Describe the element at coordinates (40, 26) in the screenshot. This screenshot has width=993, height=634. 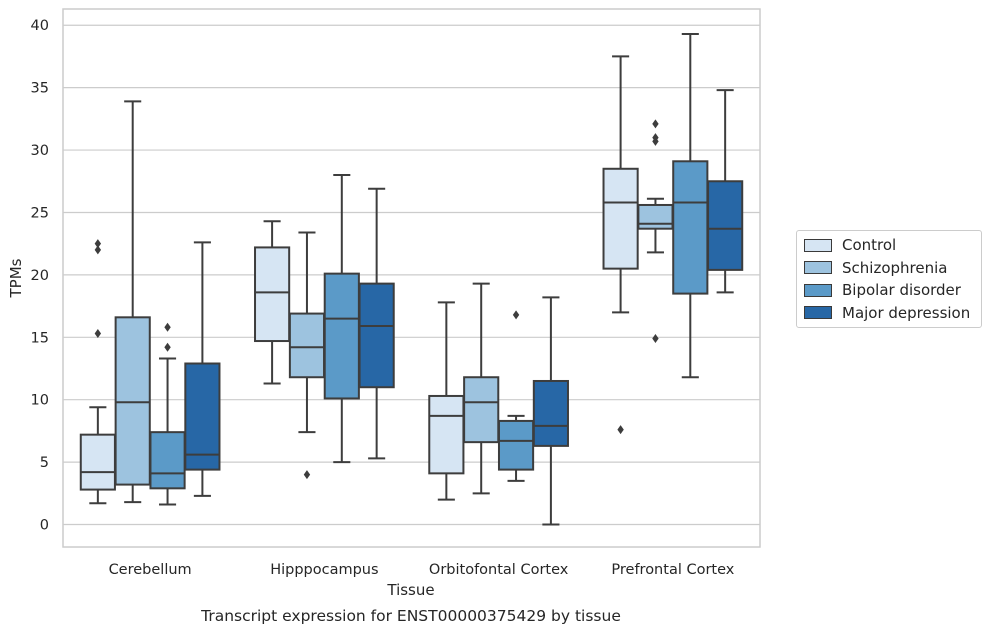
I see `y-tick-label: 40` at that location.